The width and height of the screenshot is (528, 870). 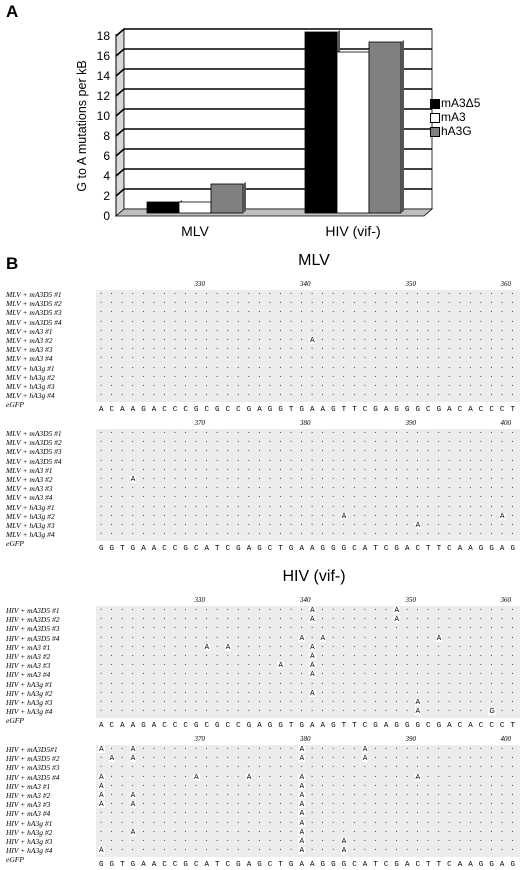 I want to click on sample-label: HIV + hA3g #1, so click(x=29, y=823).